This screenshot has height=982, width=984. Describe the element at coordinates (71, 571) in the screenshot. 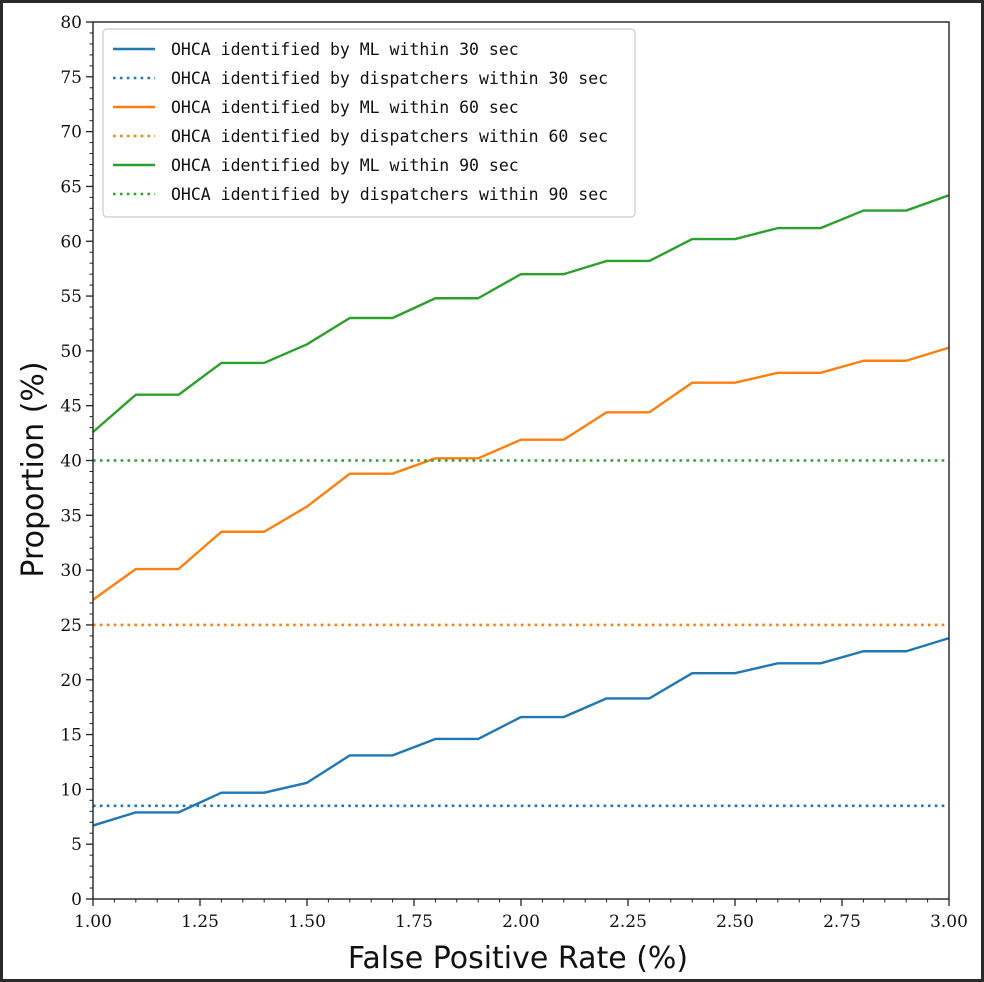

I see `y-tick-label: 30` at that location.